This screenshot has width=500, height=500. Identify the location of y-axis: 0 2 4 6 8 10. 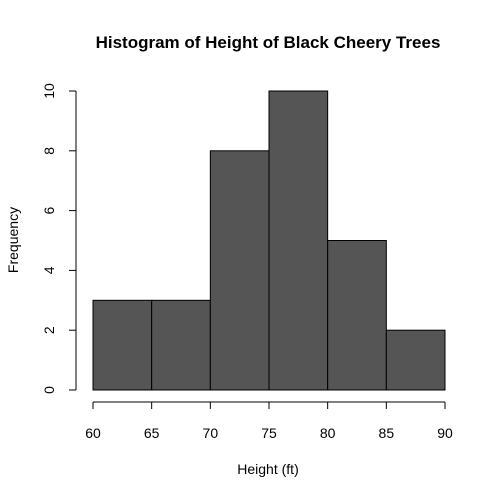
(59, 238).